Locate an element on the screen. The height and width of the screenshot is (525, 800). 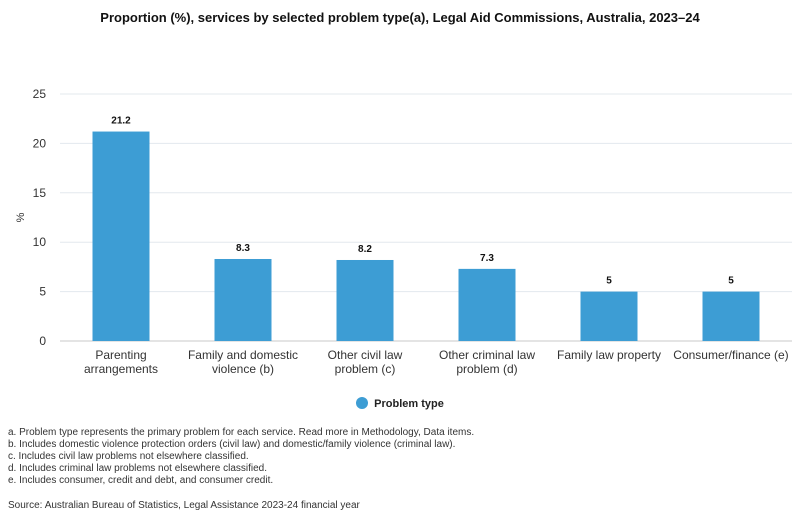
x-tick-label: Family and domestic violence (b) is located at coordinates (243, 362).